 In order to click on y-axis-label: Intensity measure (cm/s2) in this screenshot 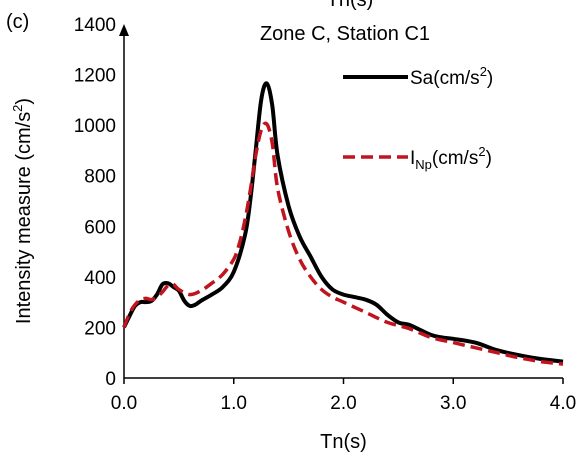, I will do `click(22, 211)`.